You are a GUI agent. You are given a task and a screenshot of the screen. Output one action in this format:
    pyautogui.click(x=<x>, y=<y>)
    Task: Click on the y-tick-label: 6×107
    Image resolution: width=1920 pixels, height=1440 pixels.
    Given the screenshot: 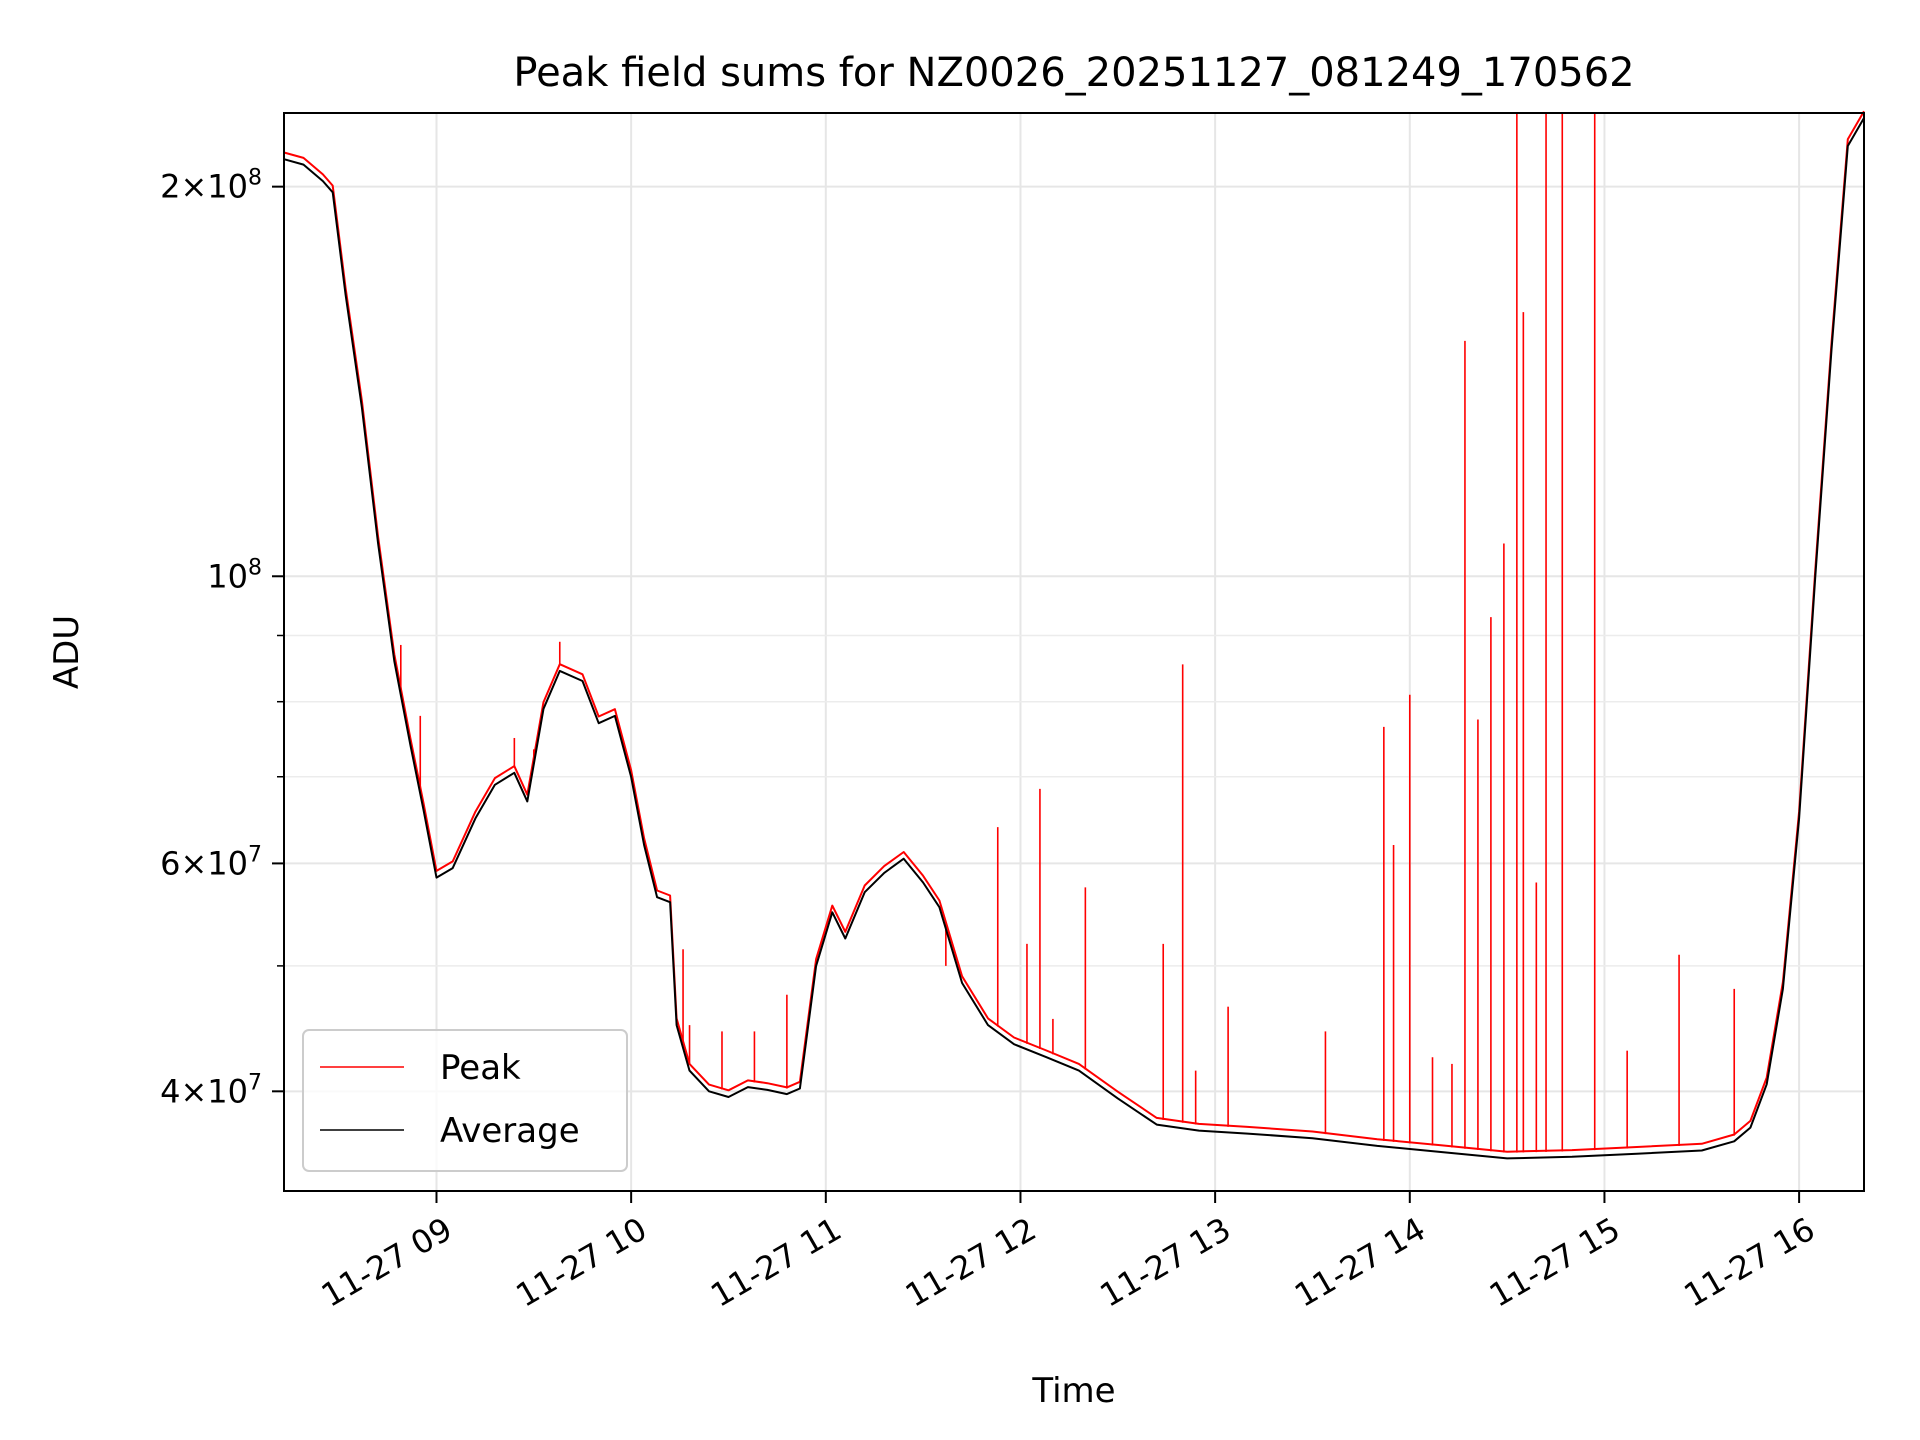 What is the action you would take?
    pyautogui.click(x=211, y=862)
    